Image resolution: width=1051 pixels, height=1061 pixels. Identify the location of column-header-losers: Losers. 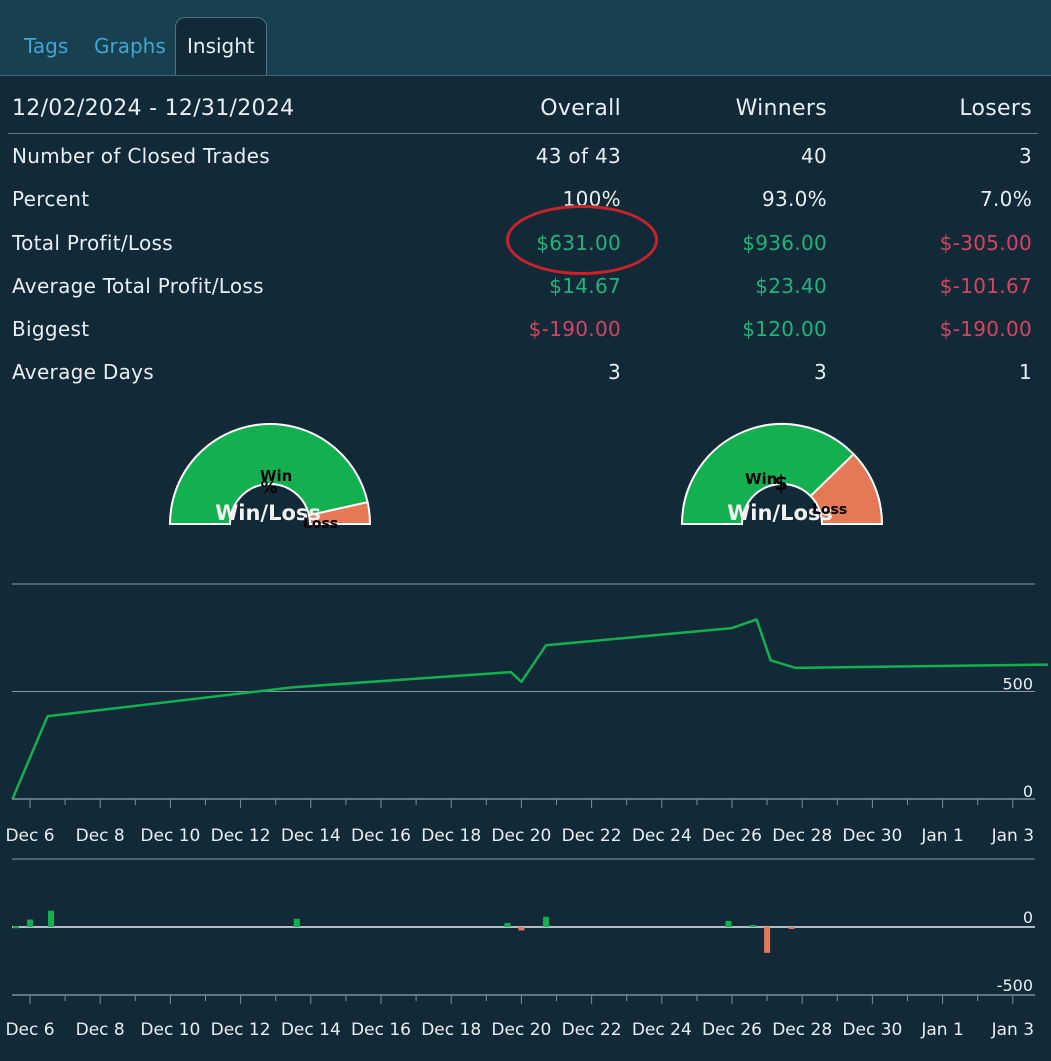
(995, 108).